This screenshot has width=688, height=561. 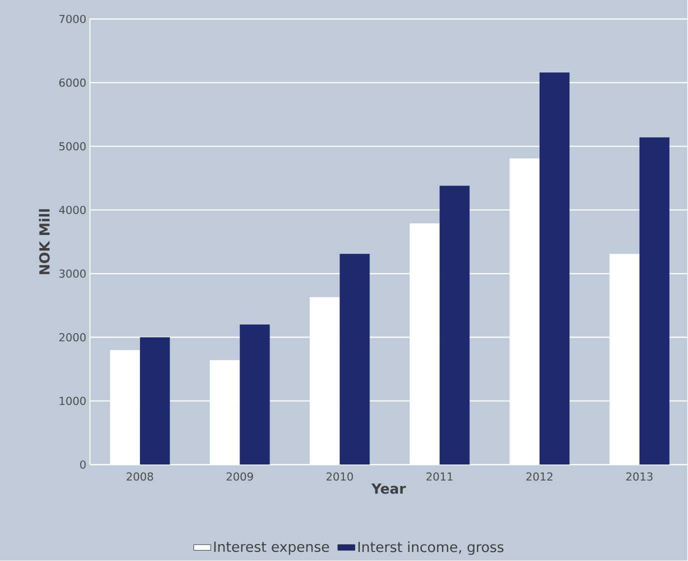 What do you see at coordinates (72, 19) in the screenshot?
I see `y-tick-label: 7000` at bounding box center [72, 19].